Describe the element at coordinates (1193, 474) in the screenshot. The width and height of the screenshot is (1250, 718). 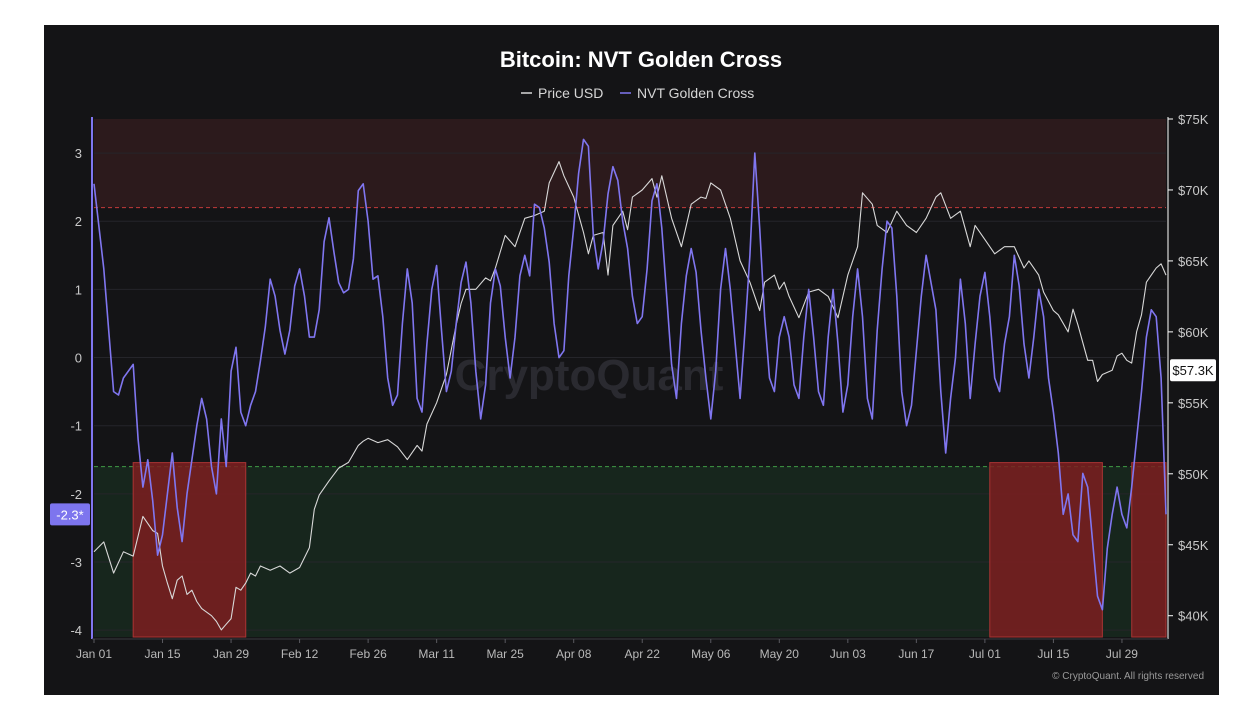
I see `right-tick-label: $50K` at that location.